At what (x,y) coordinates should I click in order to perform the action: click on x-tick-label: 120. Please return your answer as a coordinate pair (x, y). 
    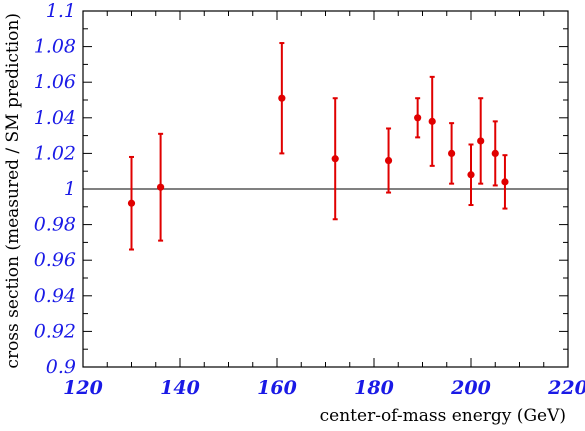
    Looking at the image, I should click on (83, 388).